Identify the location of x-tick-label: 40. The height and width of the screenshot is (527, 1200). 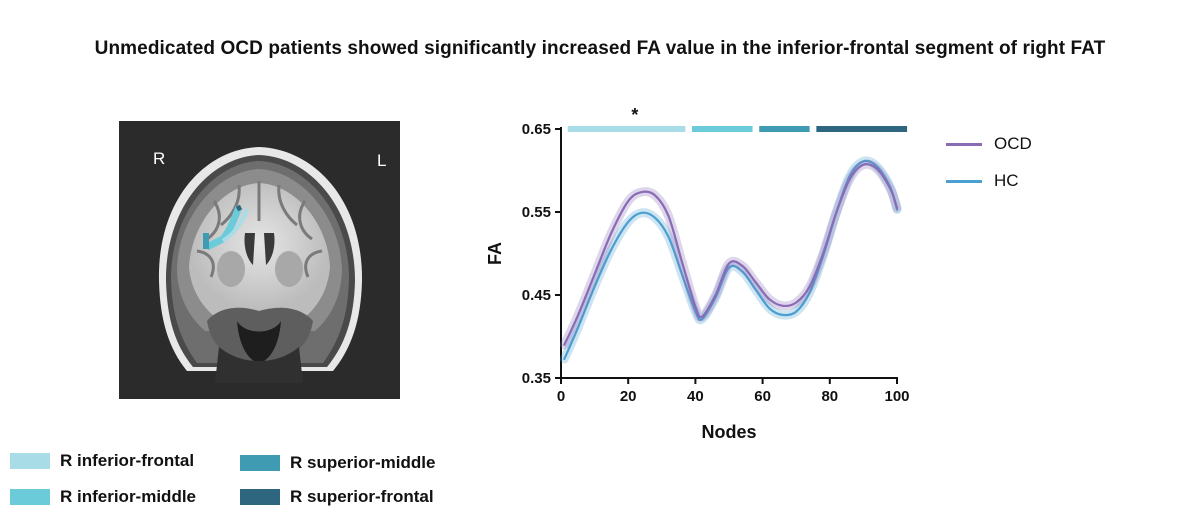
(695, 396).